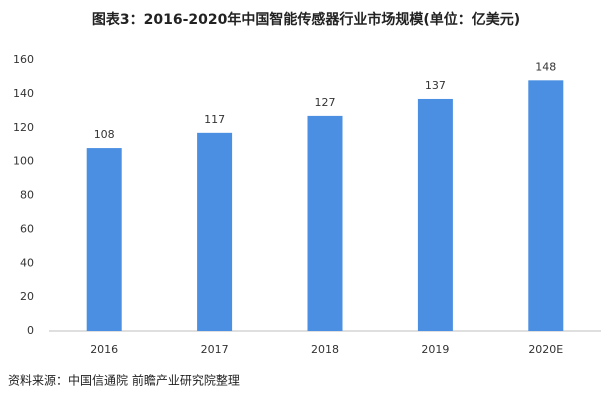  Describe the element at coordinates (545, 349) in the screenshot. I see `x-tick-label: 2020E` at that location.